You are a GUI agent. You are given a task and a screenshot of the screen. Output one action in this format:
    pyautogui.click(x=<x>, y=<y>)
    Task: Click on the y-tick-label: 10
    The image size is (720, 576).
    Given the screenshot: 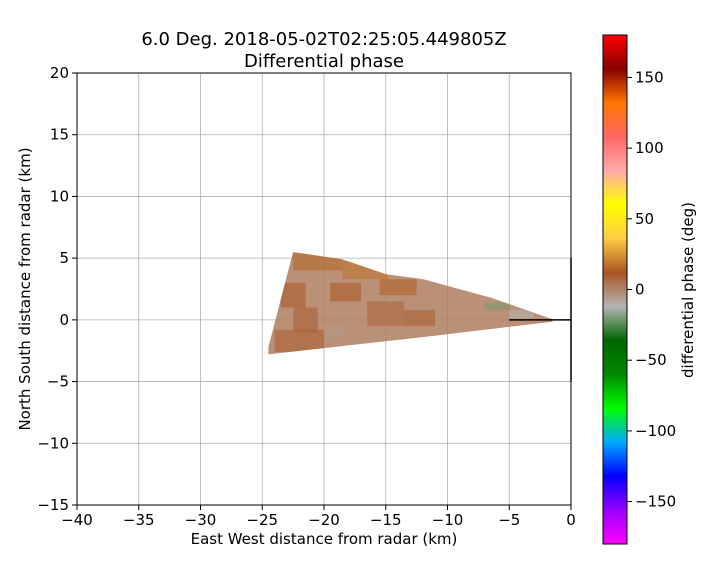 What is the action you would take?
    pyautogui.click(x=59, y=196)
    